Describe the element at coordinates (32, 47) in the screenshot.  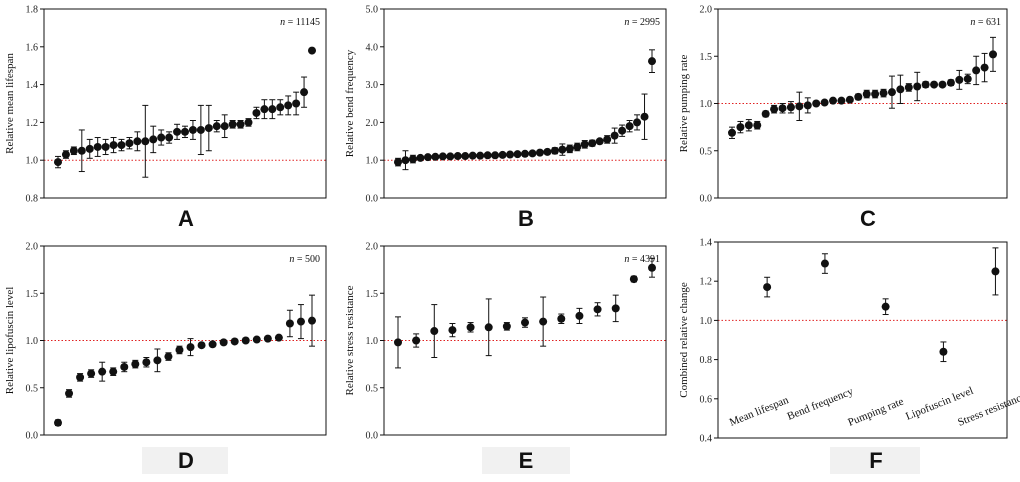
I see `y-tick-label: 1.6` at that location.